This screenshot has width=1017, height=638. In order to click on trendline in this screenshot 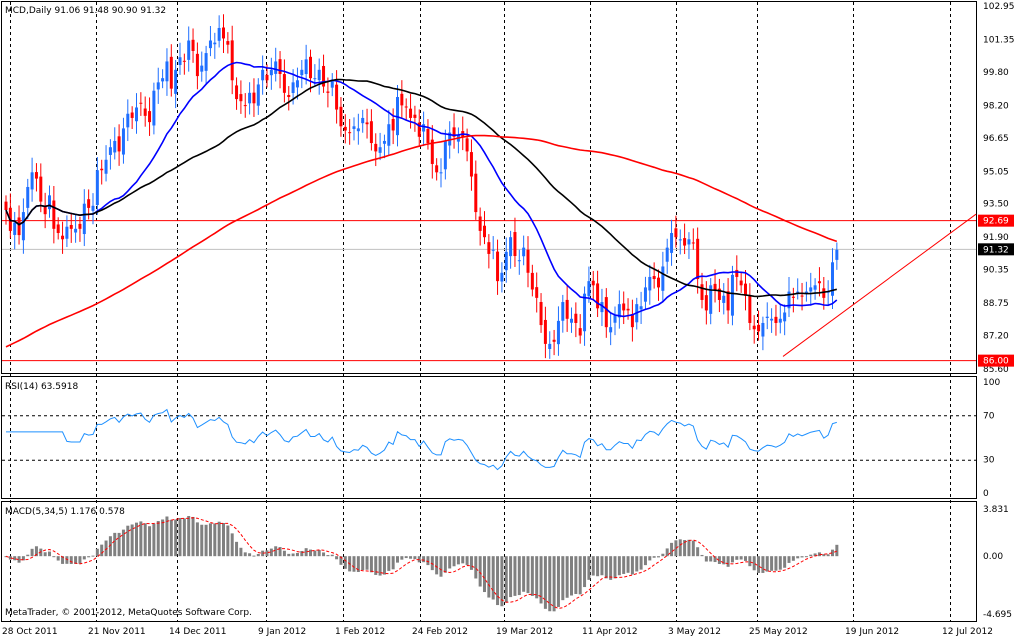, I will do `click(879, 285)`.